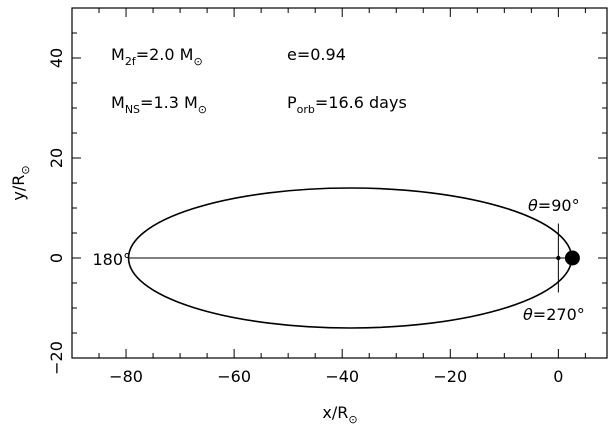 The width and height of the screenshot is (611, 429). I want to click on y-tick-label: 0, so click(56, 258).